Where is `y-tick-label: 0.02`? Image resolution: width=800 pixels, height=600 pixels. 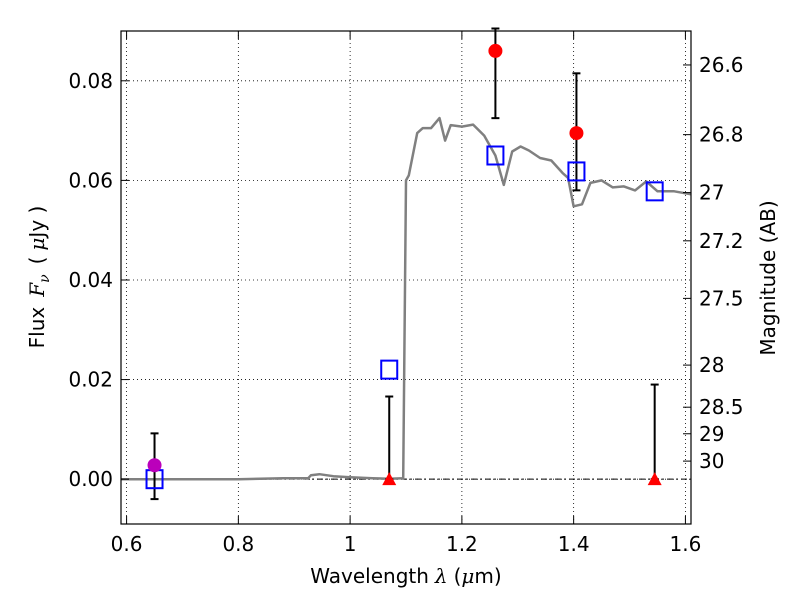 y-tick-label: 0.02 is located at coordinates (90, 380).